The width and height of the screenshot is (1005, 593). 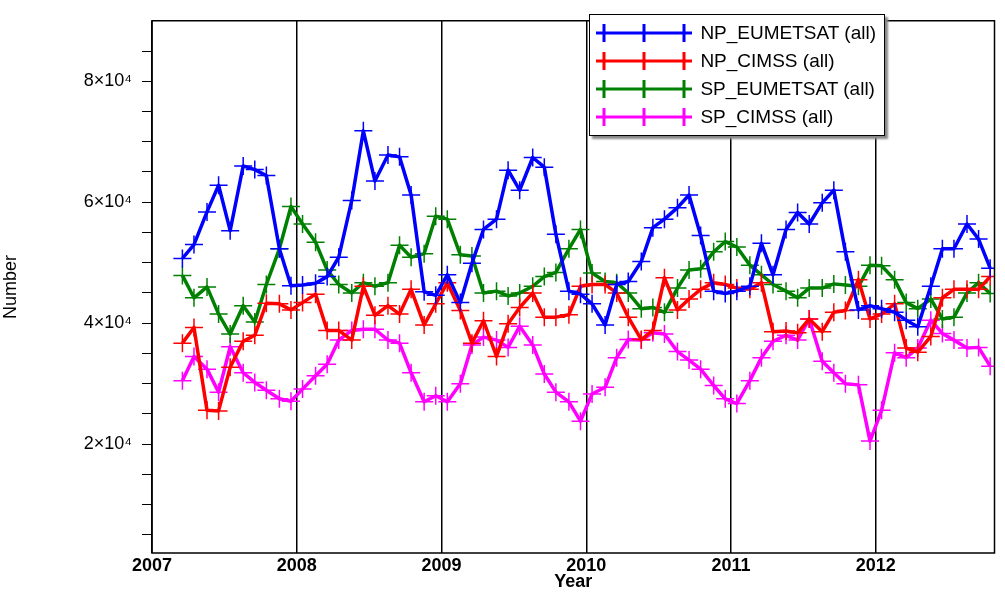 I want to click on legend-label: SP_EUMETSAT (all), so click(x=787, y=89).